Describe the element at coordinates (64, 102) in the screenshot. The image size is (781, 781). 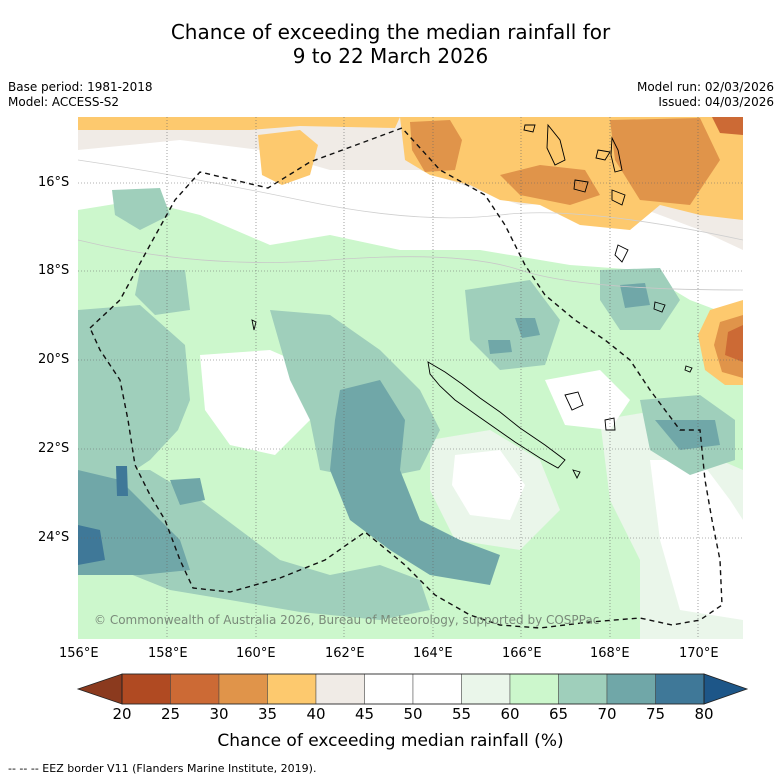
I see `model-name: Model: ACCESS-S2` at that location.